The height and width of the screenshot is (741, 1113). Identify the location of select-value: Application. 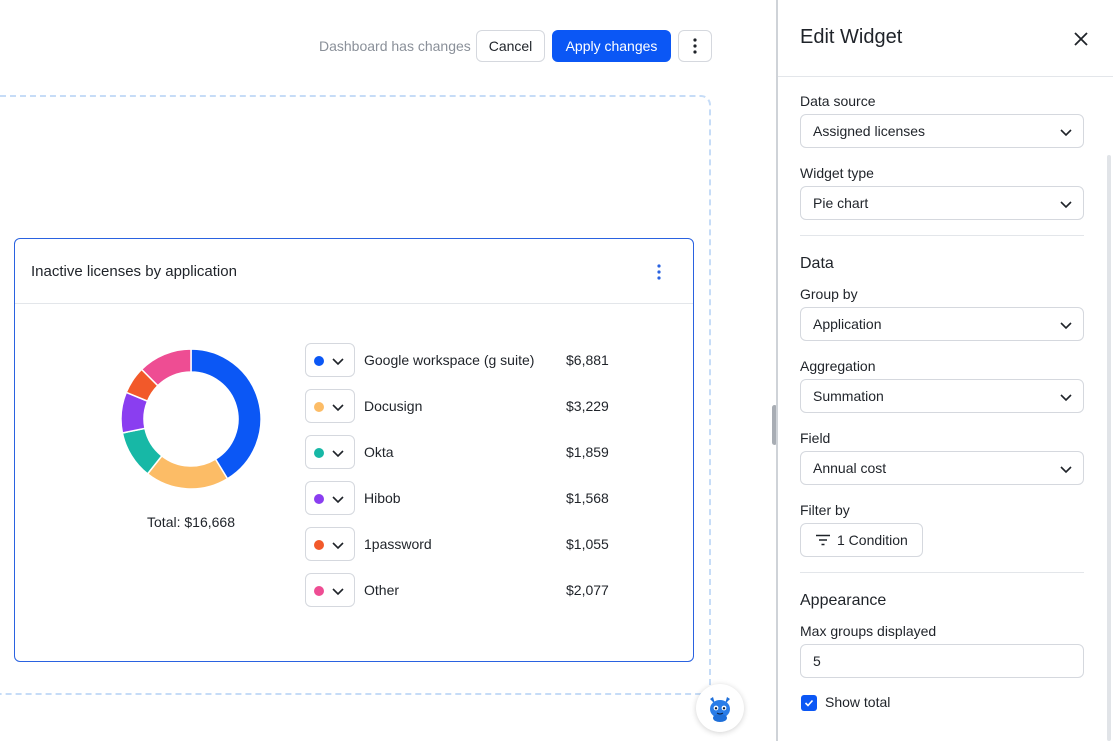
(847, 324).